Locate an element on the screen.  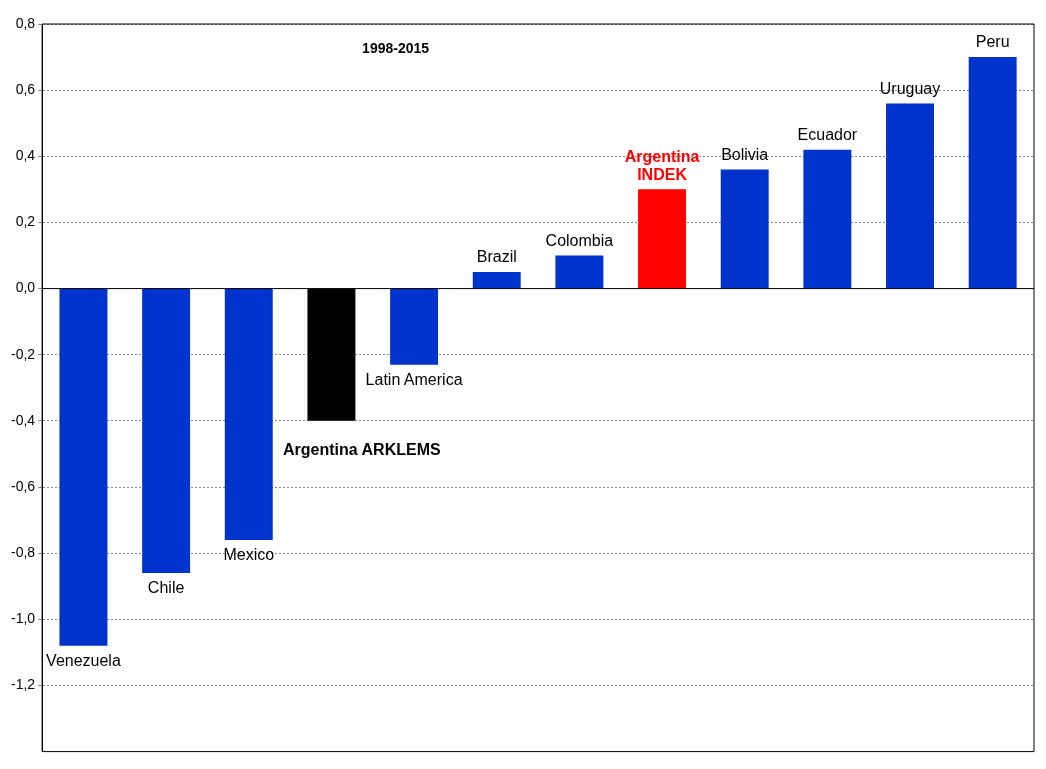
y-tick-label: -0,4 is located at coordinates (23, 419).